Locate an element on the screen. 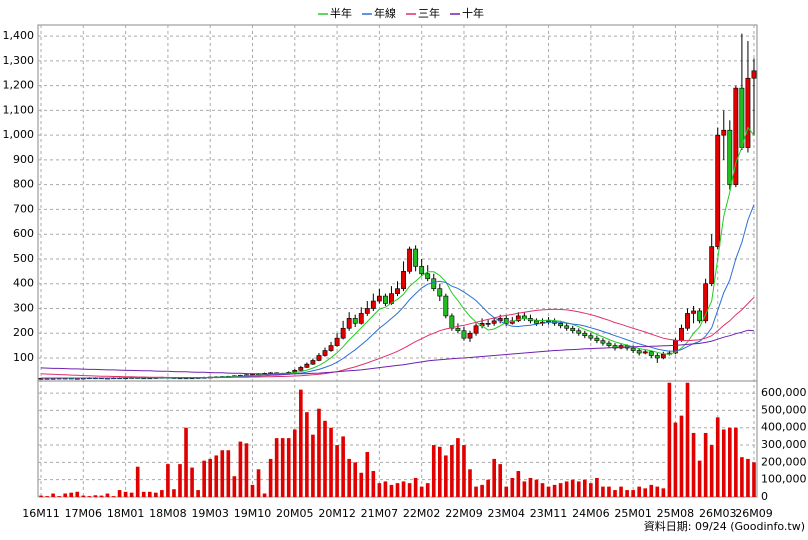 The height and width of the screenshot is (540, 808). legend-label: 十年 is located at coordinates (473, 13).